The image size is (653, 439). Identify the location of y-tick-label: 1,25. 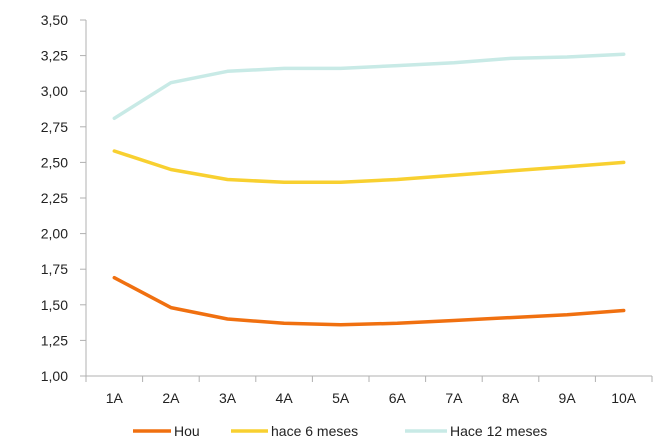
(54, 340).